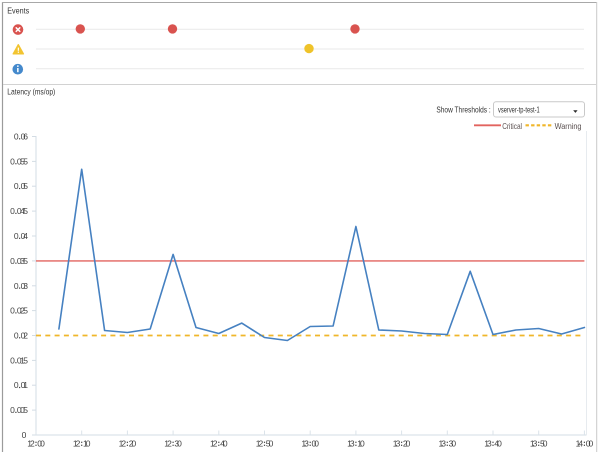 The image size is (600, 452). What do you see at coordinates (580, 444) in the screenshot?
I see `svg-text: 14` at bounding box center [580, 444].